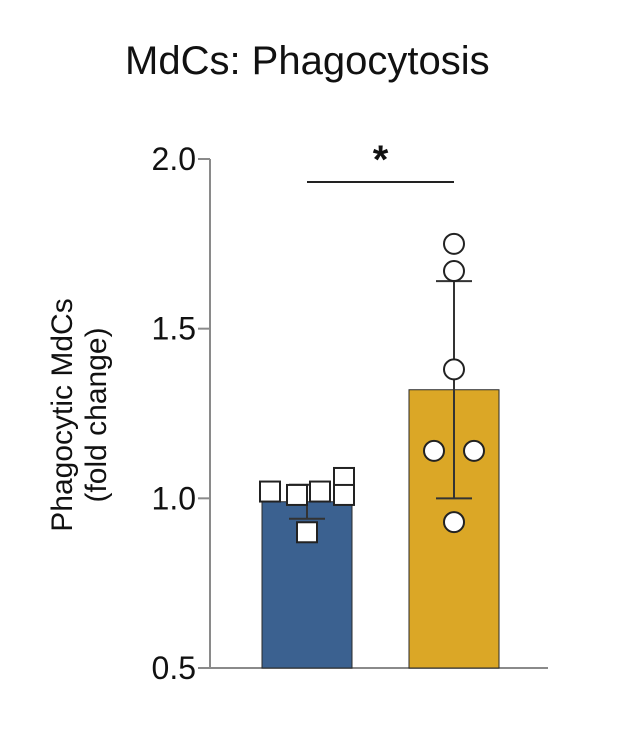 The height and width of the screenshot is (746, 630). Describe the element at coordinates (174, 668) in the screenshot. I see `y-tick-label: 0.5` at that location.